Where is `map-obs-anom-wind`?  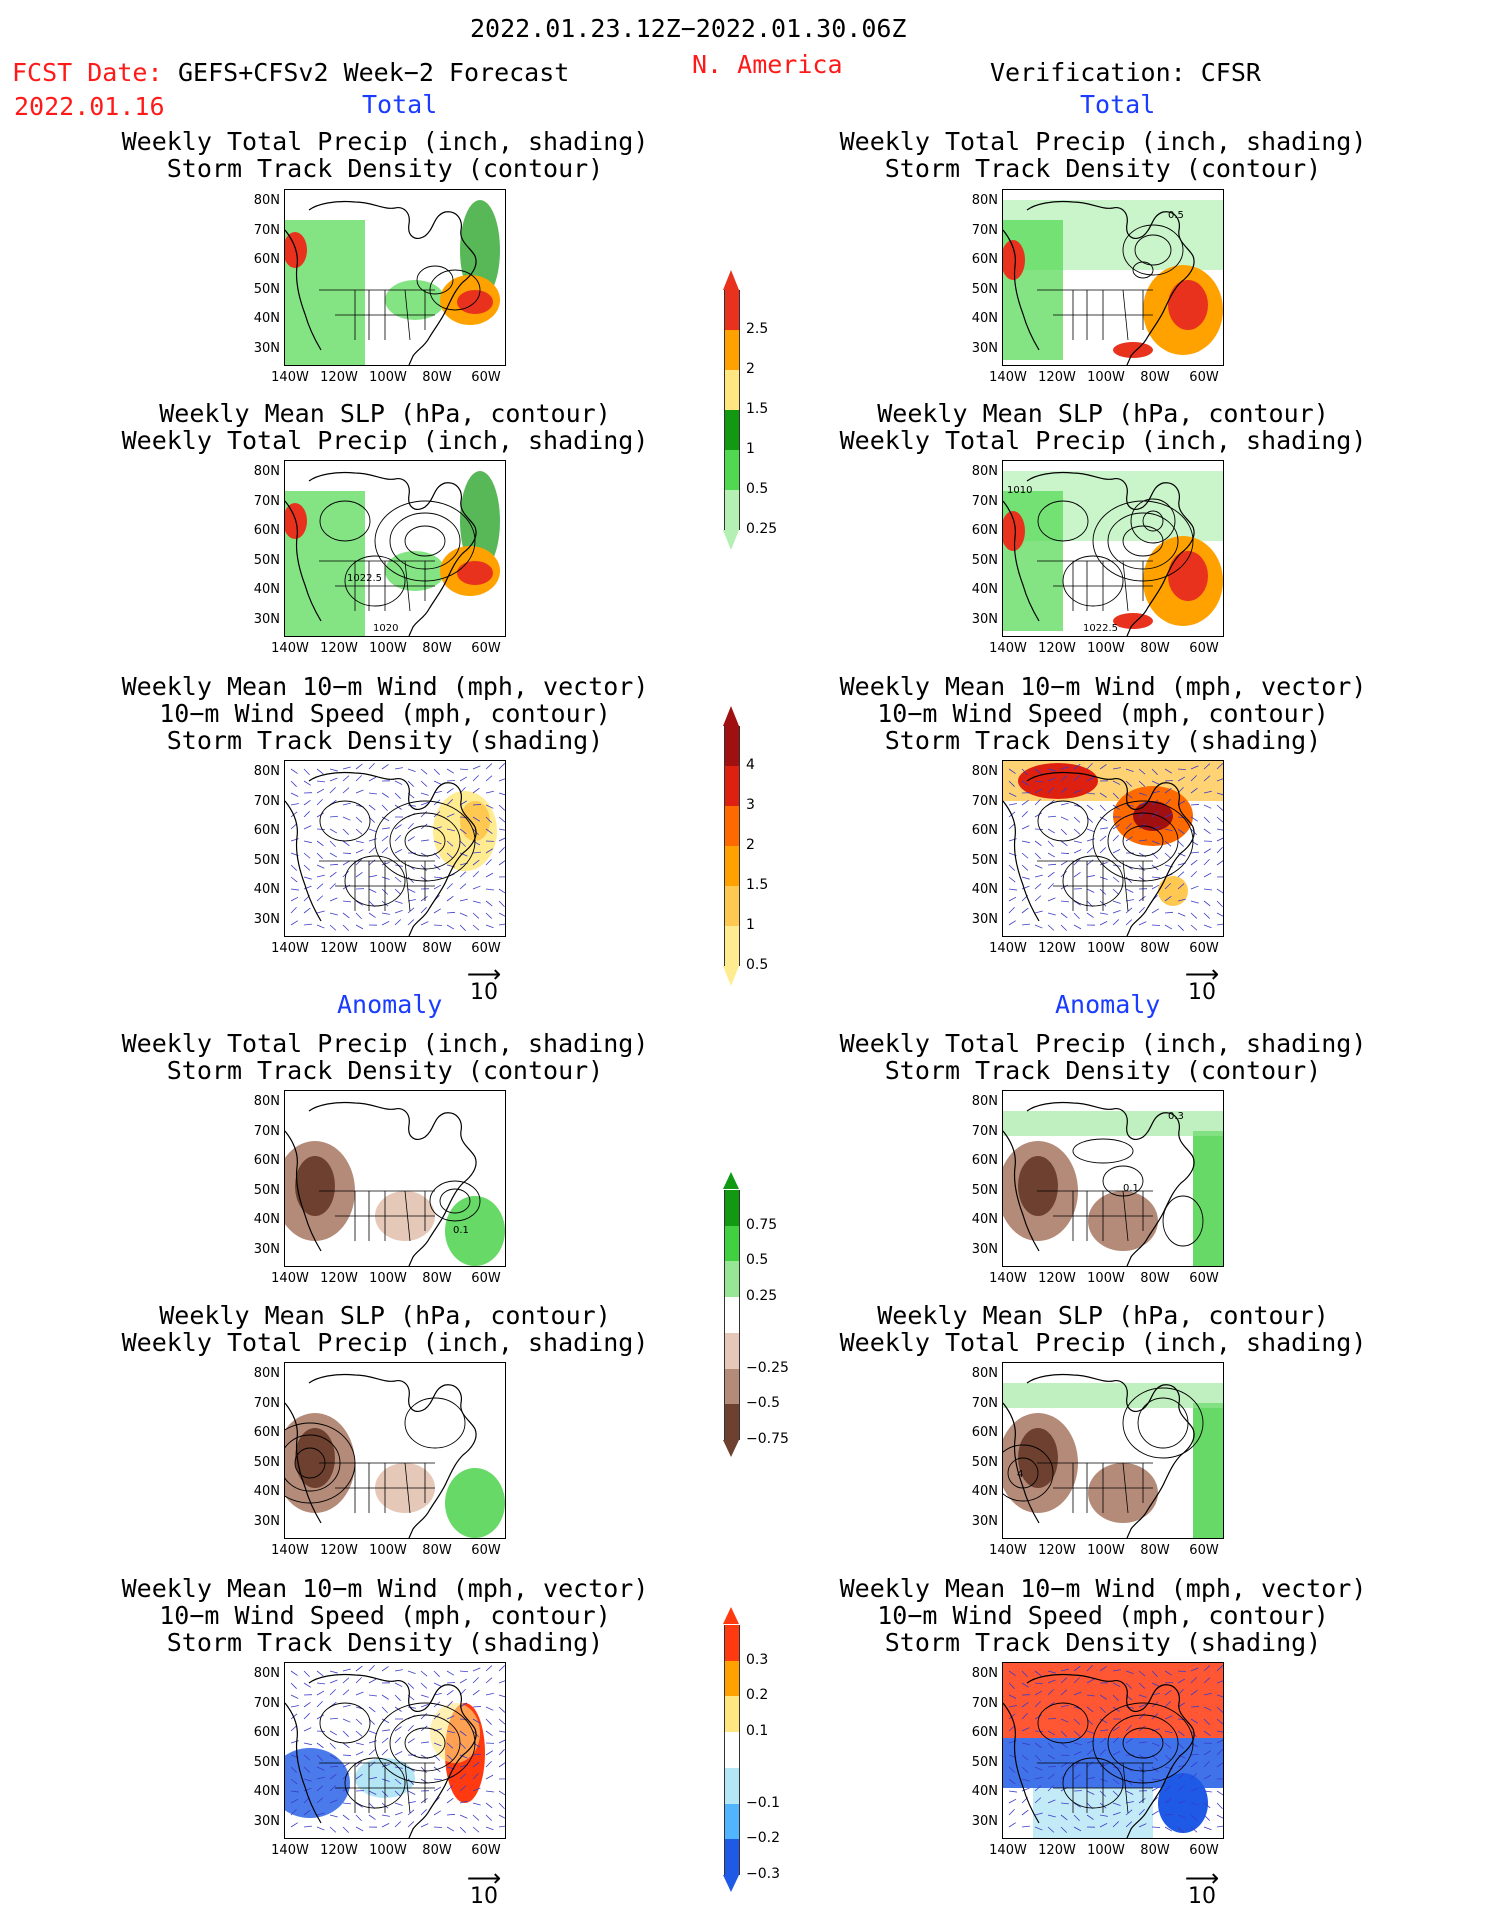
map-obs-anom-wind is located at coordinates (1113, 1750).